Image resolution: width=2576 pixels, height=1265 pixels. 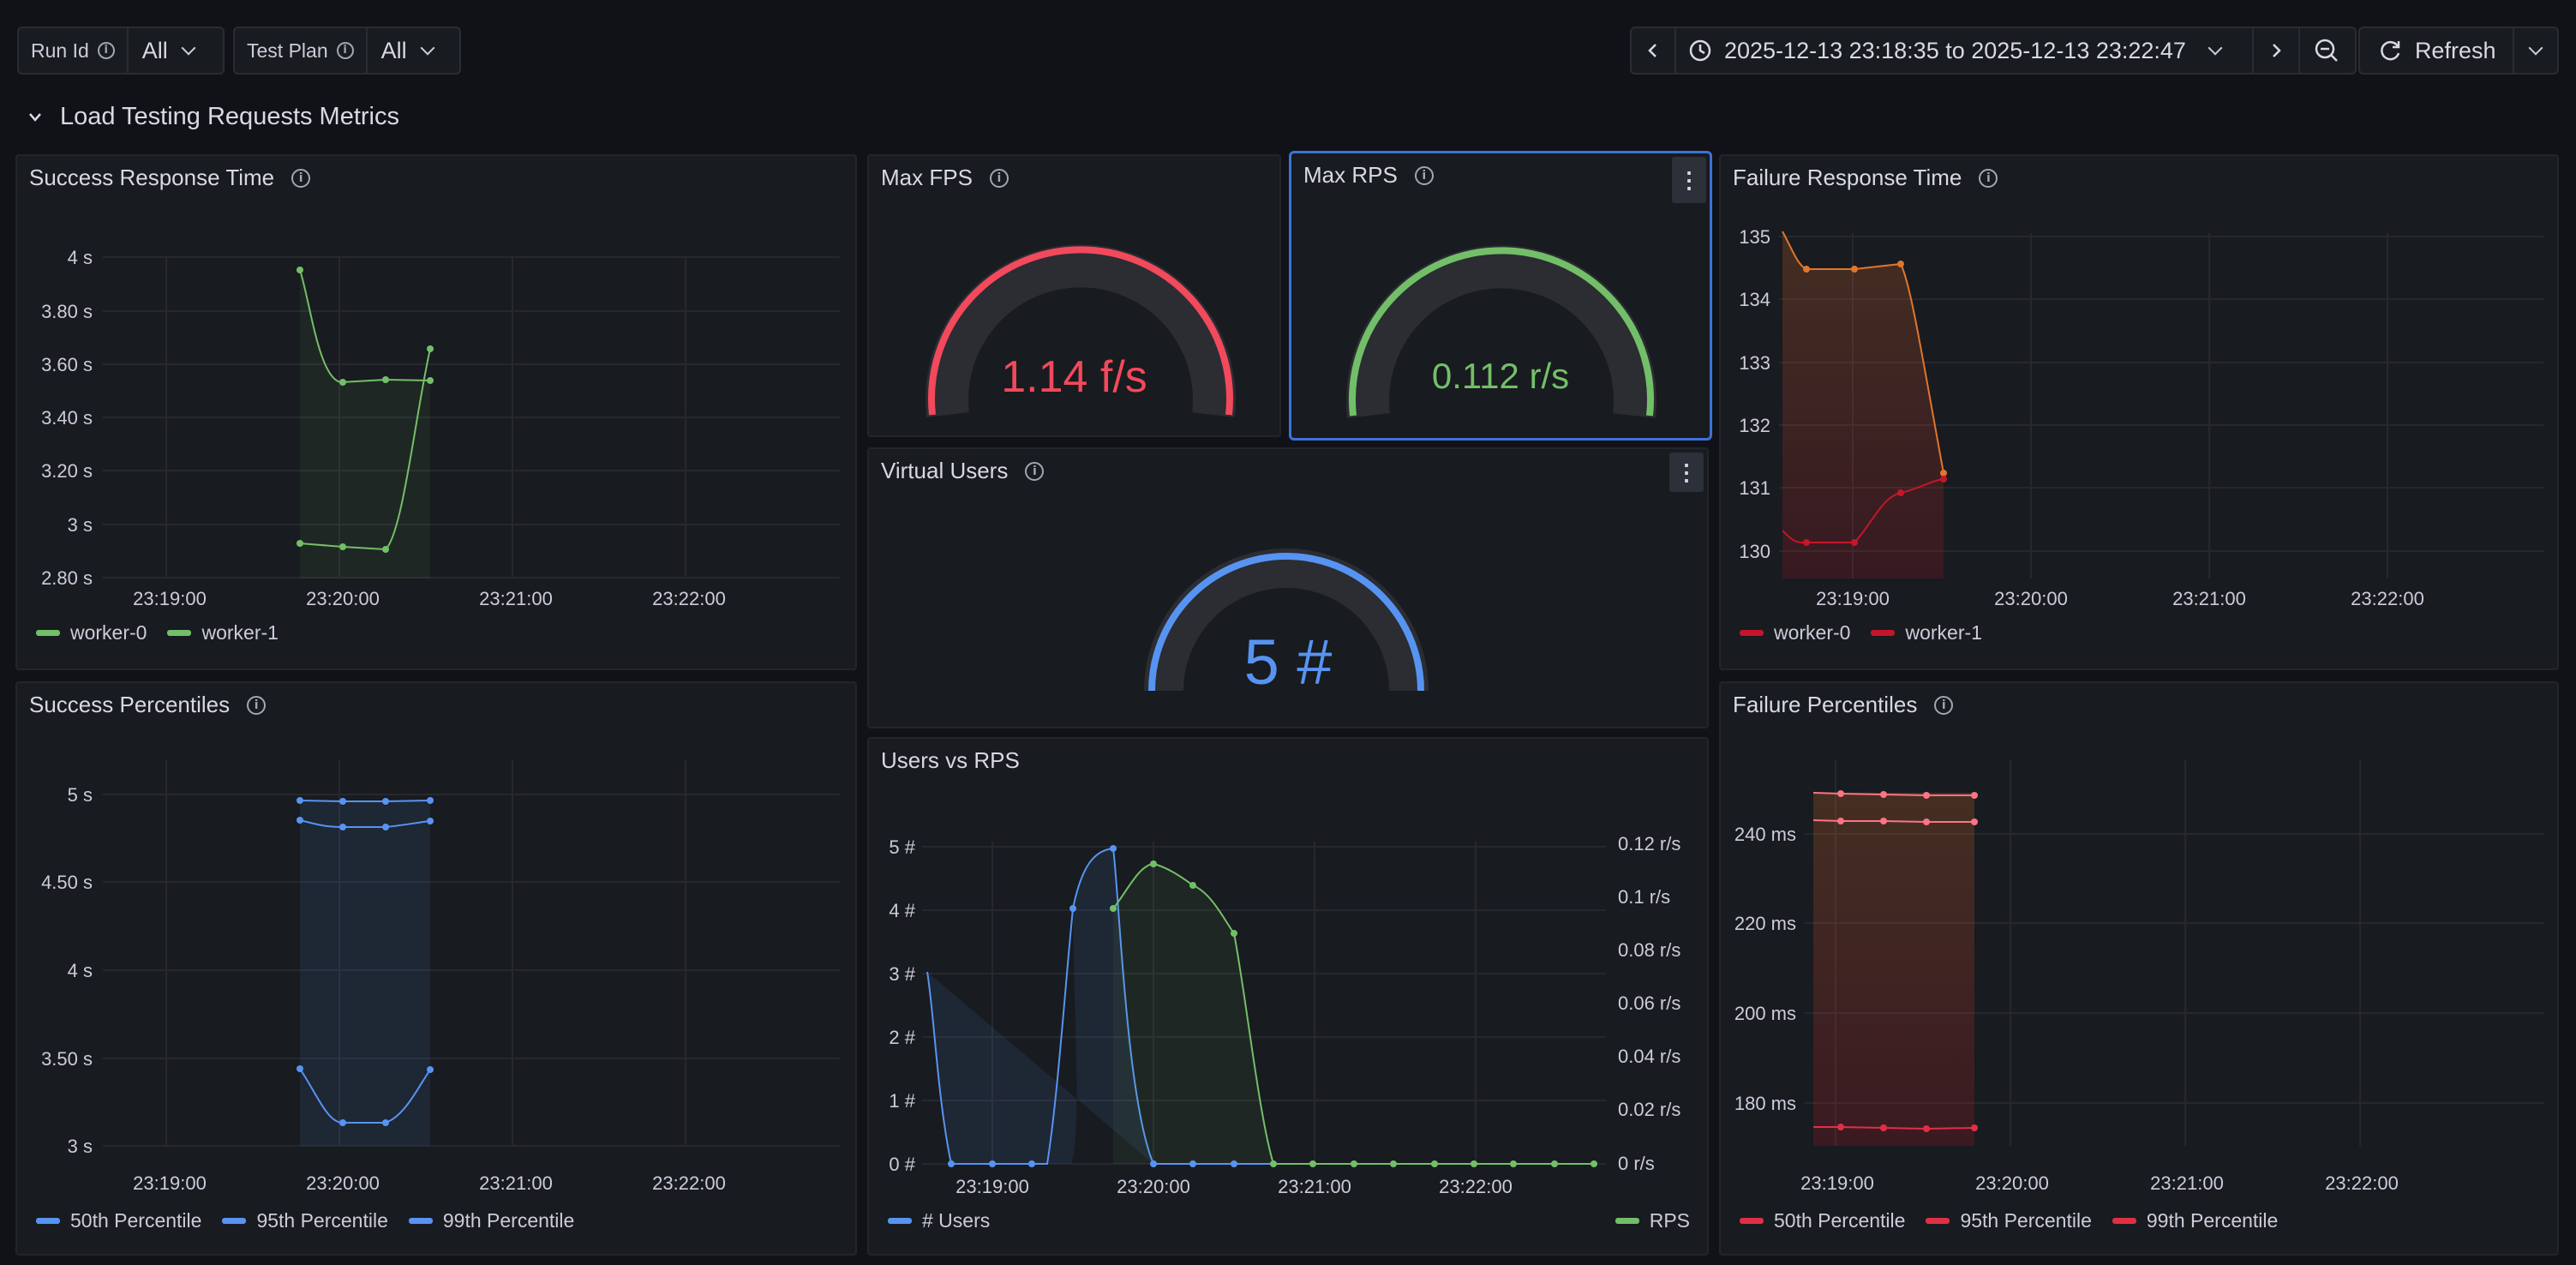 I want to click on gauge-track, so click(x=1081, y=330).